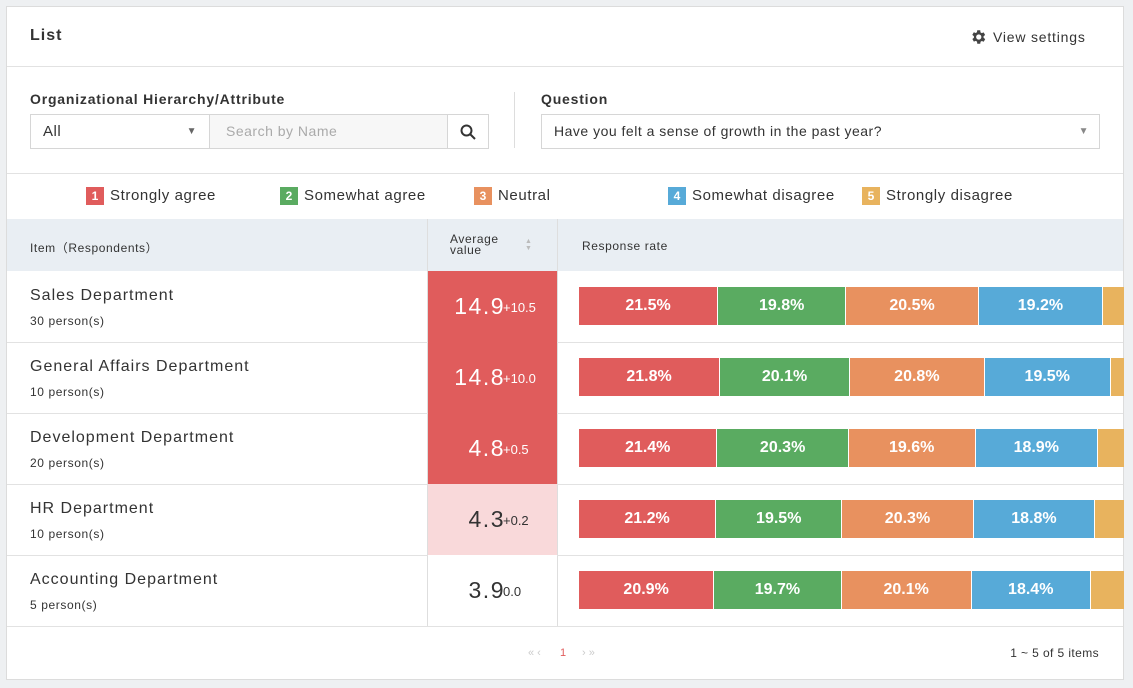 Image resolution: width=1133 pixels, height=688 pixels. Describe the element at coordinates (647, 519) in the screenshot. I see `rate-segment: 21.2%` at that location.